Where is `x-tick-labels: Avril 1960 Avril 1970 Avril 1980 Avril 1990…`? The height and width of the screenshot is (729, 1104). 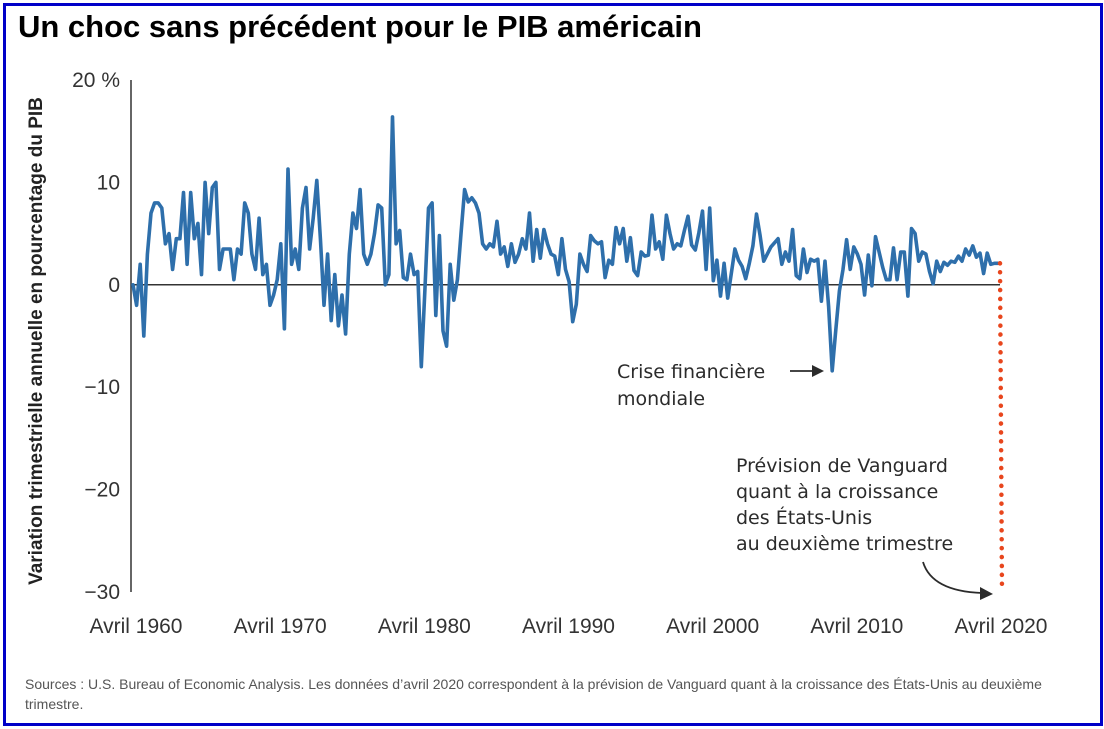 x-tick-labels: Avril 1960 Avril 1970 Avril 1980 Avril 1990… is located at coordinates (568, 626).